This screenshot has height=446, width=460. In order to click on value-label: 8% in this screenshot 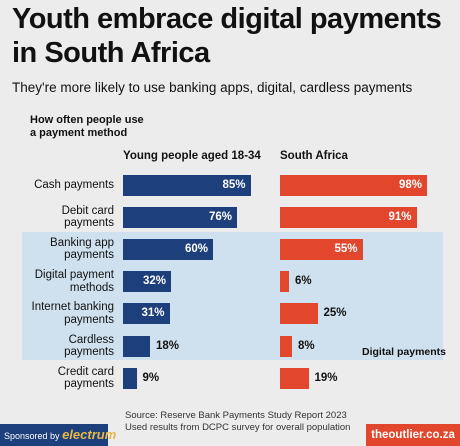, I will do `click(306, 345)`.